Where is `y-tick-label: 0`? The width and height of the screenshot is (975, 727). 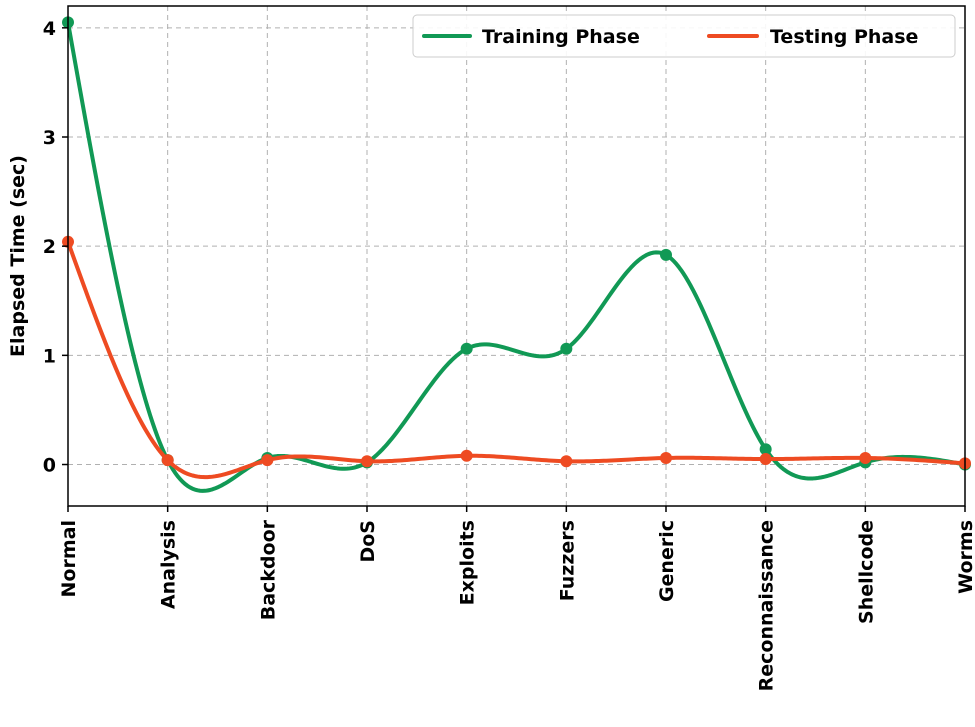
y-tick-label: 0 is located at coordinates (49, 466).